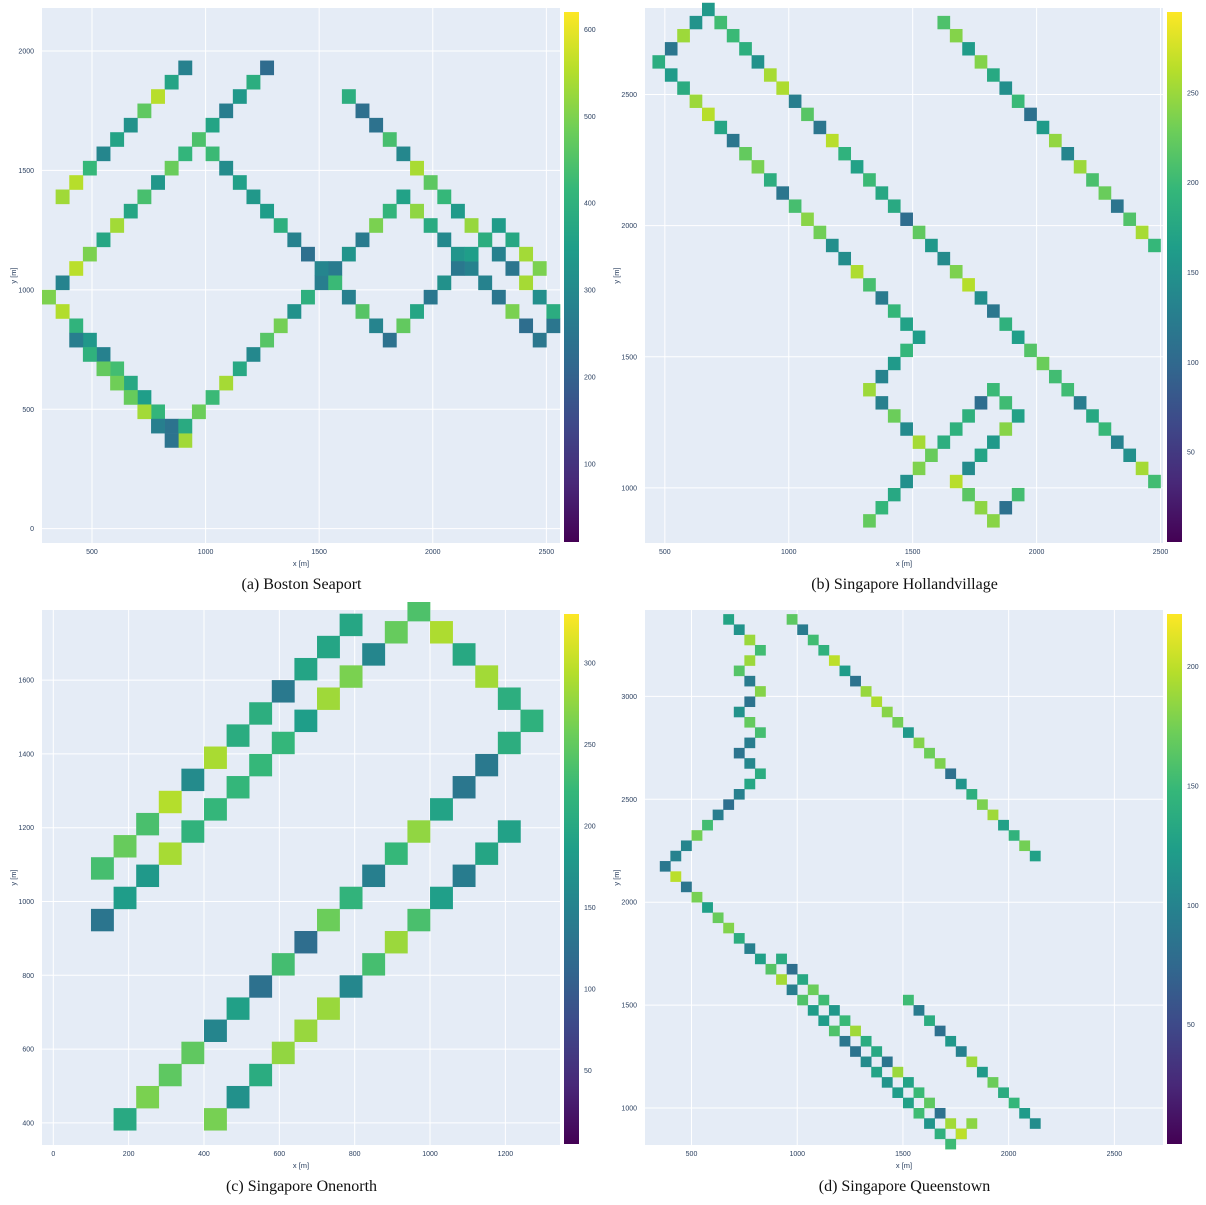  What do you see at coordinates (590, 377) in the screenshot?
I see `colorbar-tick-label: 200` at bounding box center [590, 377].